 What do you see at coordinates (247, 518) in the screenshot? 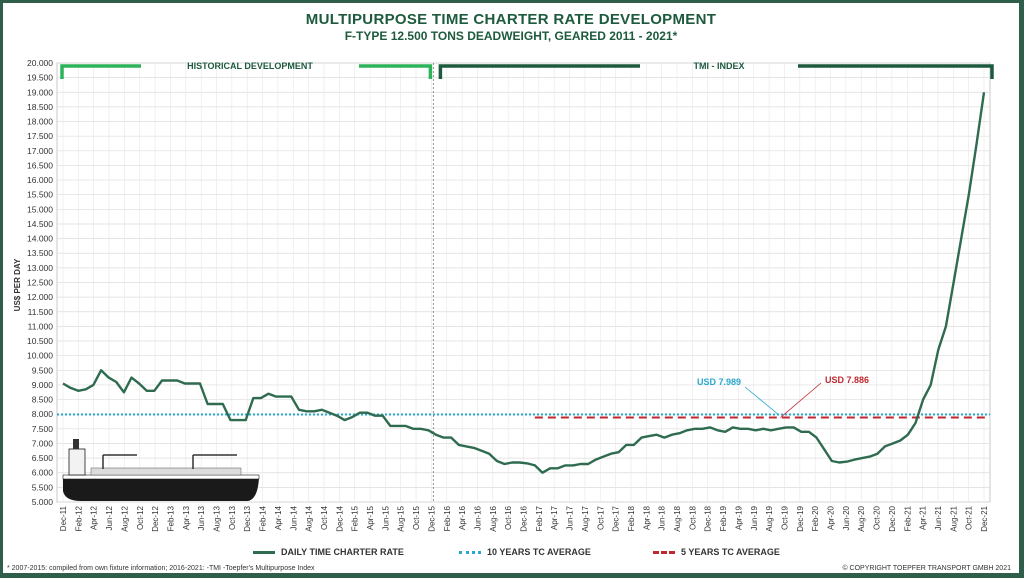
I see `x-tick-label: Dec-13` at bounding box center [247, 518].